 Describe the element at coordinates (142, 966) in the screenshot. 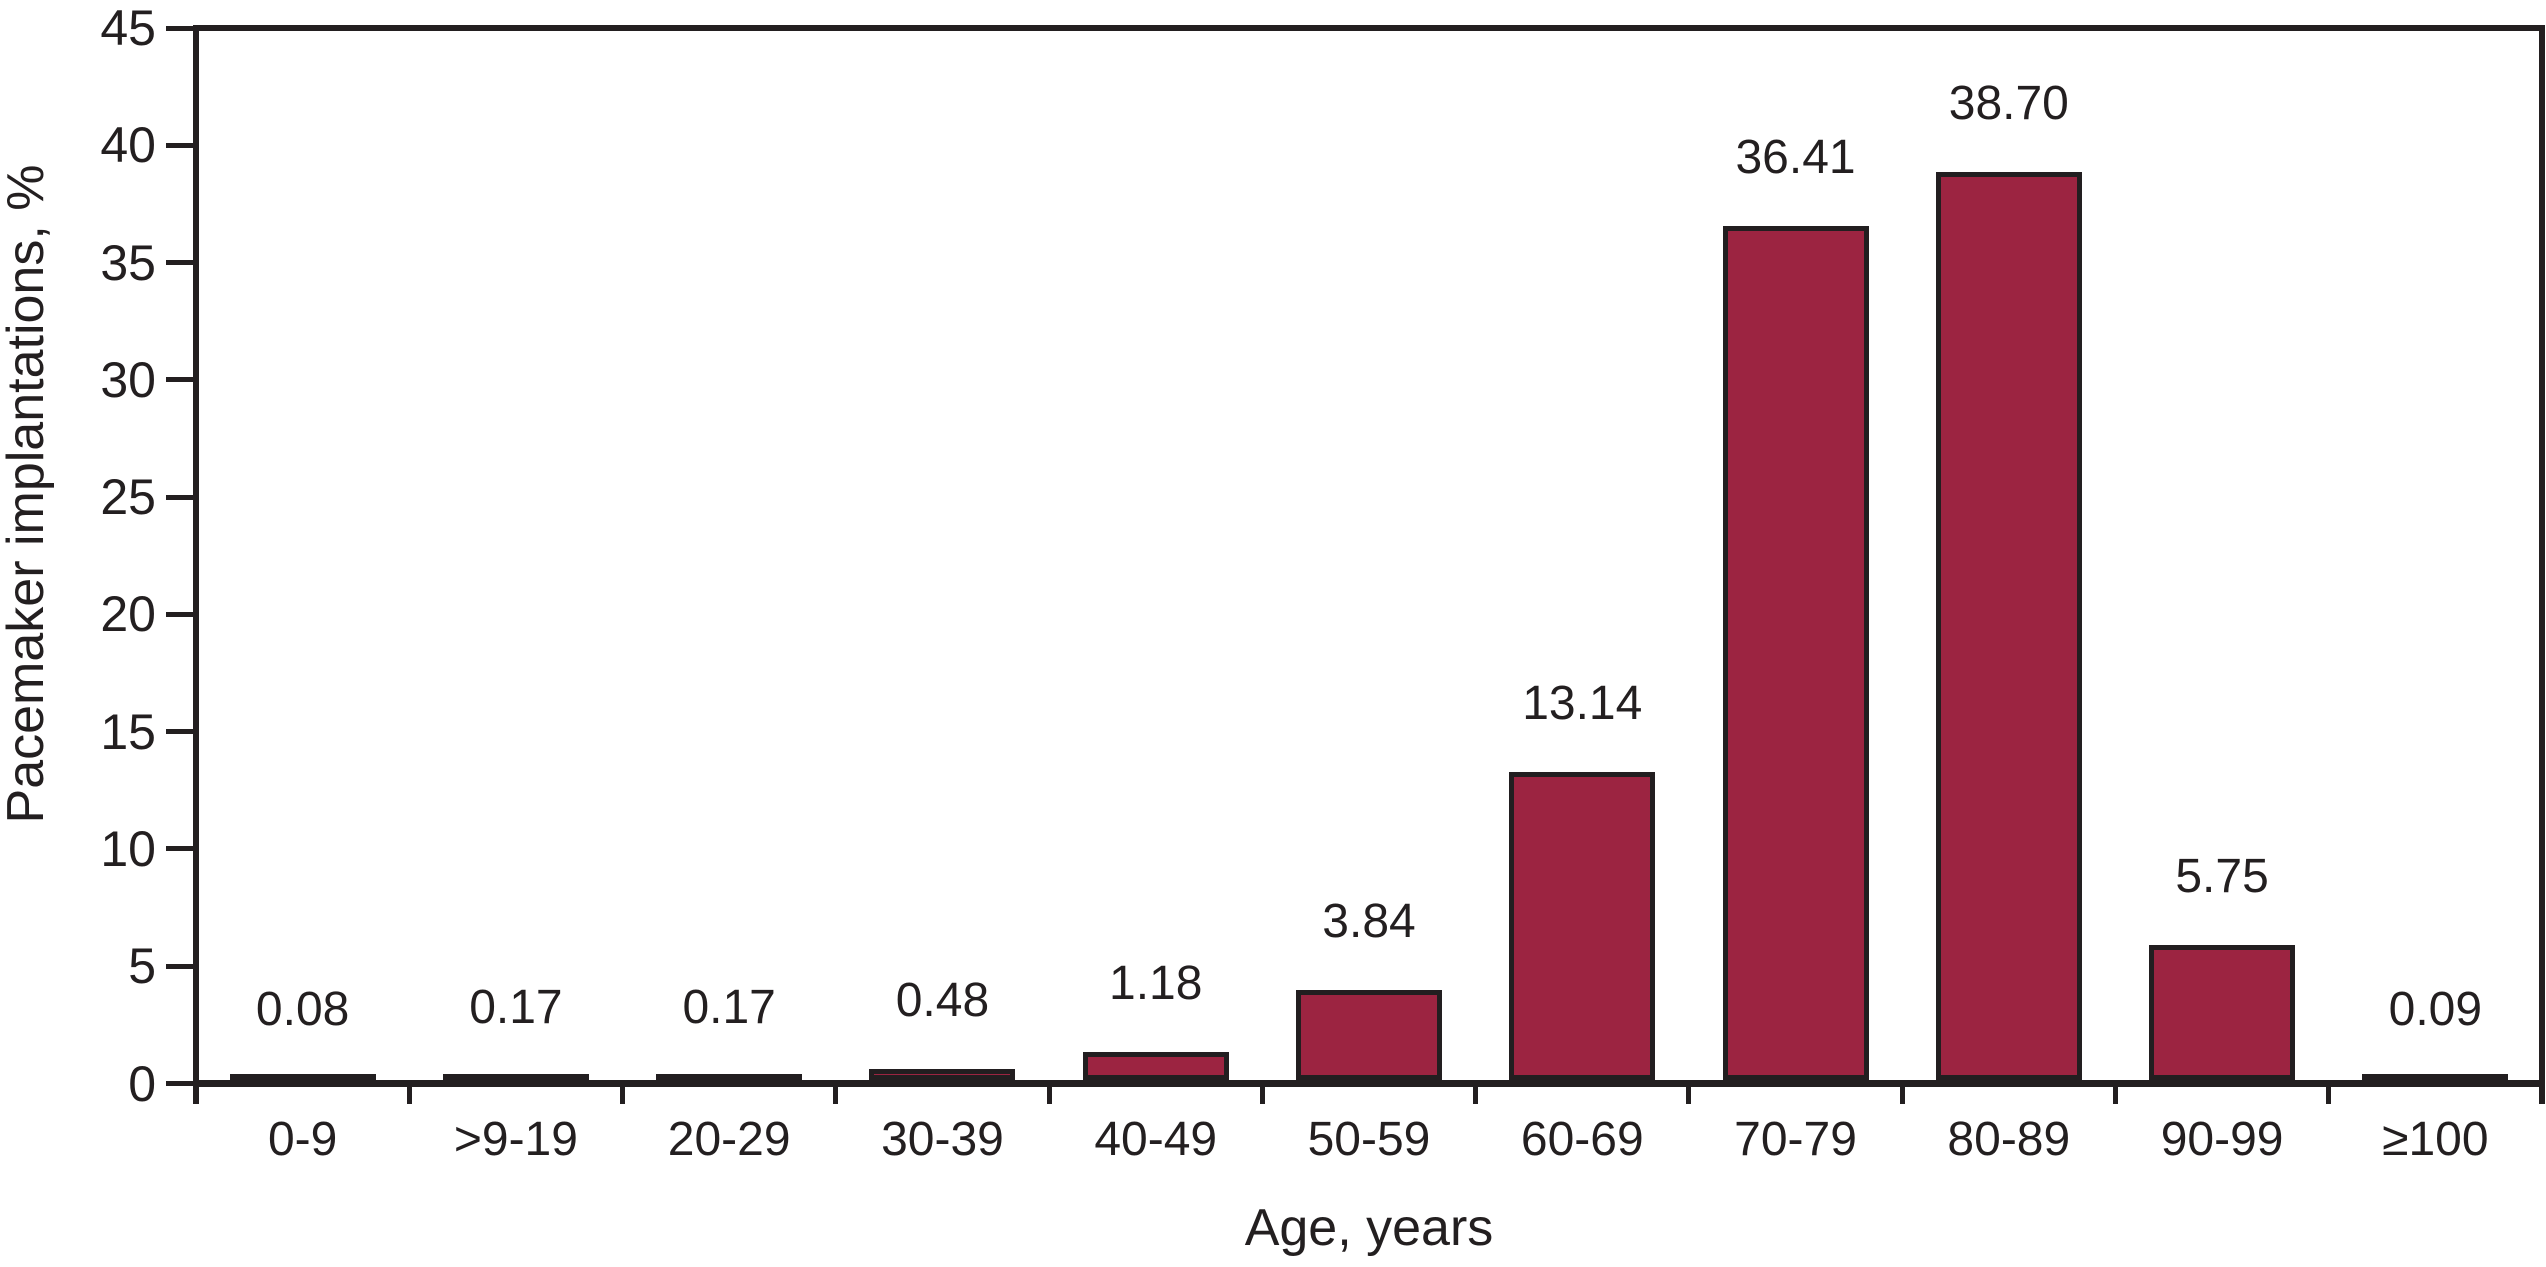

I see `y-tick-label: 5` at that location.